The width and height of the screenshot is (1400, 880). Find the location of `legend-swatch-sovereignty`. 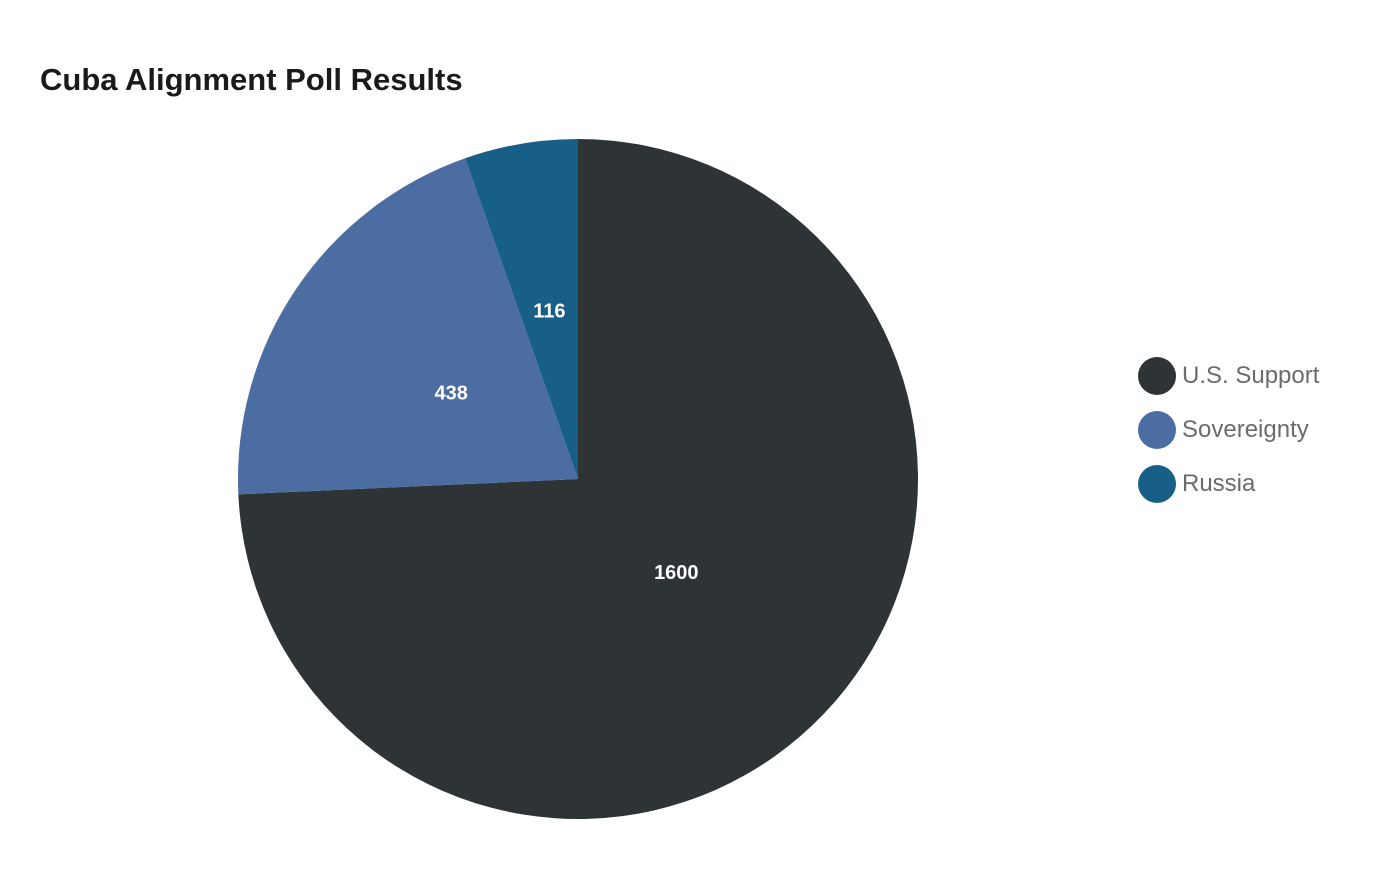

legend-swatch-sovereignty is located at coordinates (1157, 430).